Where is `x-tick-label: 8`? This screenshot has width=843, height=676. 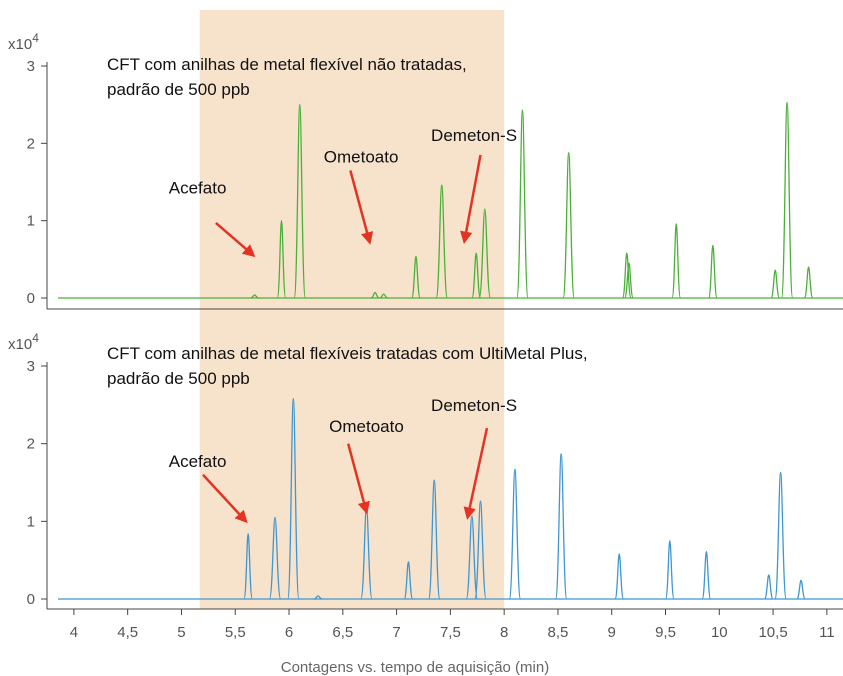
x-tick-label: 8 is located at coordinates (504, 632).